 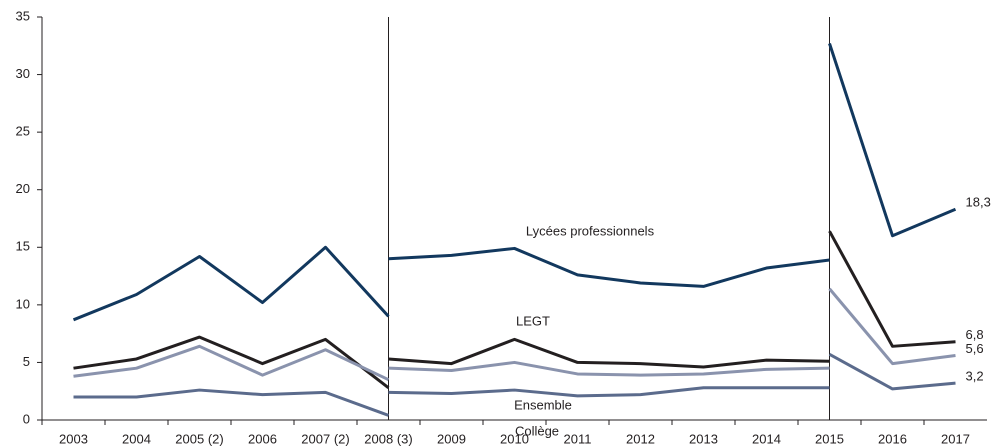 What do you see at coordinates (543, 404) in the screenshot?
I see `series-label: Ensemble` at bounding box center [543, 404].